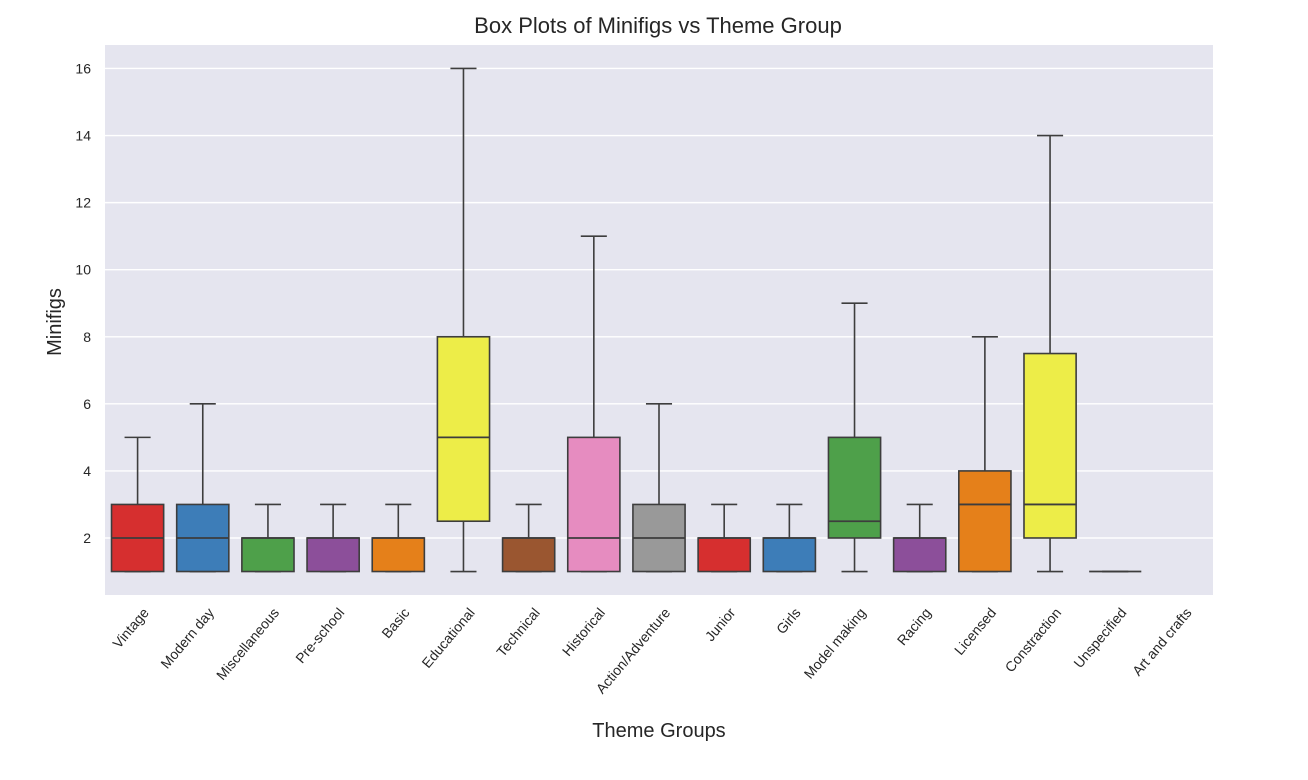 This screenshot has width=1308, height=780. What do you see at coordinates (87, 404) in the screenshot?
I see `y-tick-label: 6` at bounding box center [87, 404].